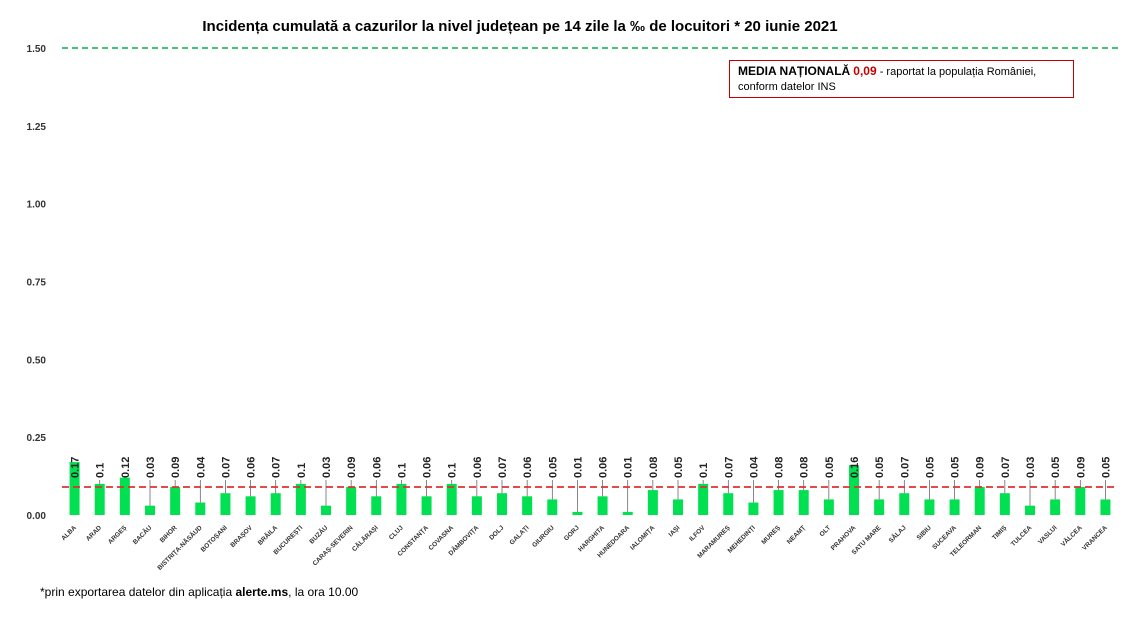 The width and height of the screenshot is (1141, 623). I want to click on x-tick-label: SIBIU, so click(924, 532).